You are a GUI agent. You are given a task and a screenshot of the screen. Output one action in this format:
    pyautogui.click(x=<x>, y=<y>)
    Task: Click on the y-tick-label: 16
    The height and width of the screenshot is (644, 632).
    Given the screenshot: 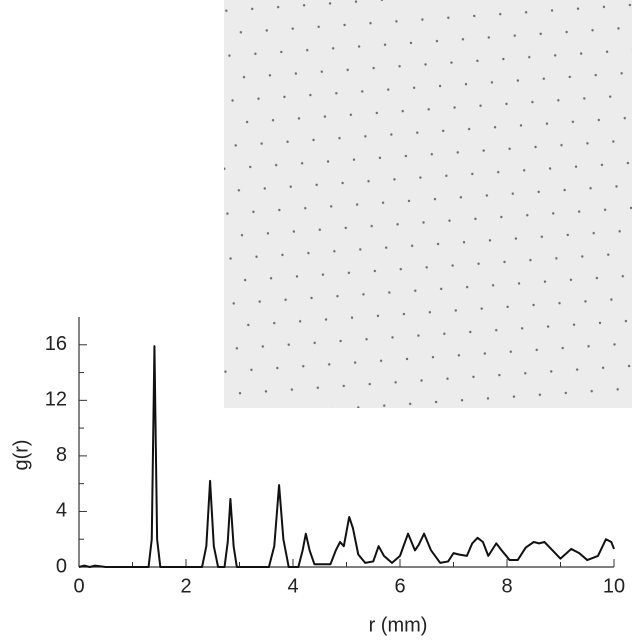 What is the action you would take?
    pyautogui.click(x=56, y=344)
    